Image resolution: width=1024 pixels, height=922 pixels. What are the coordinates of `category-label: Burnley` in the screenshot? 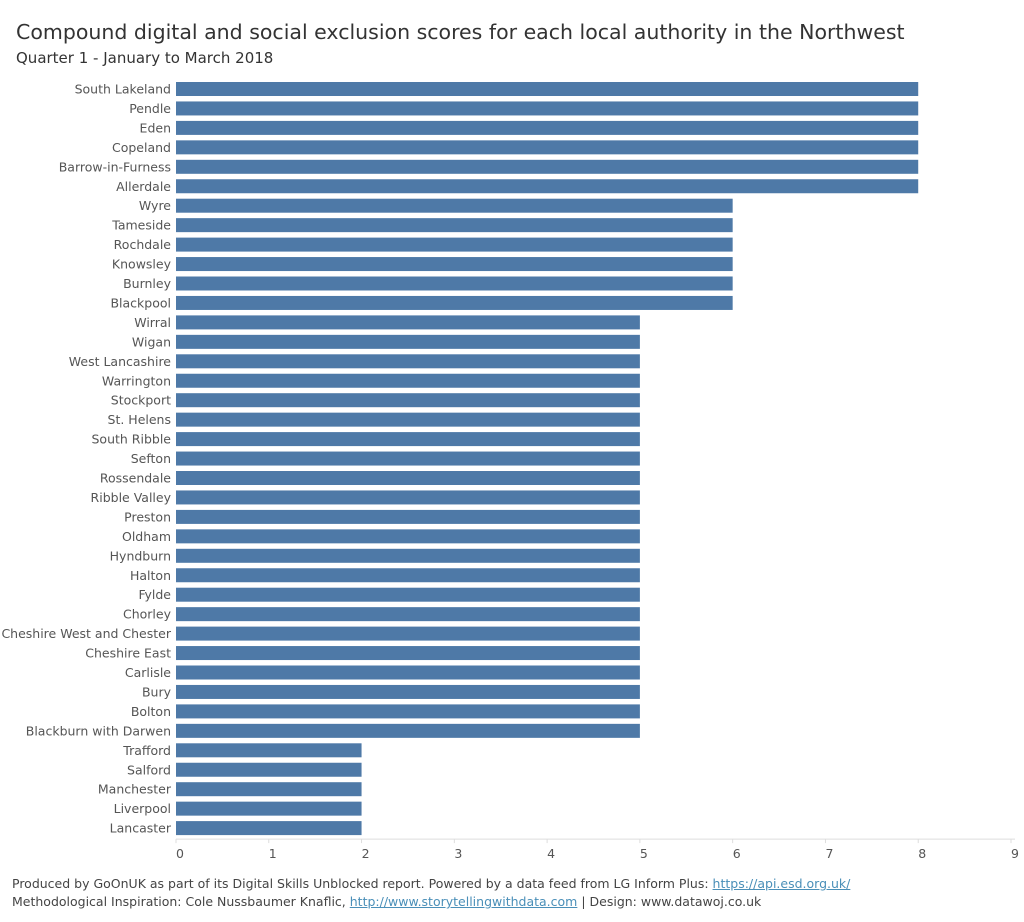 It's located at (147, 283).